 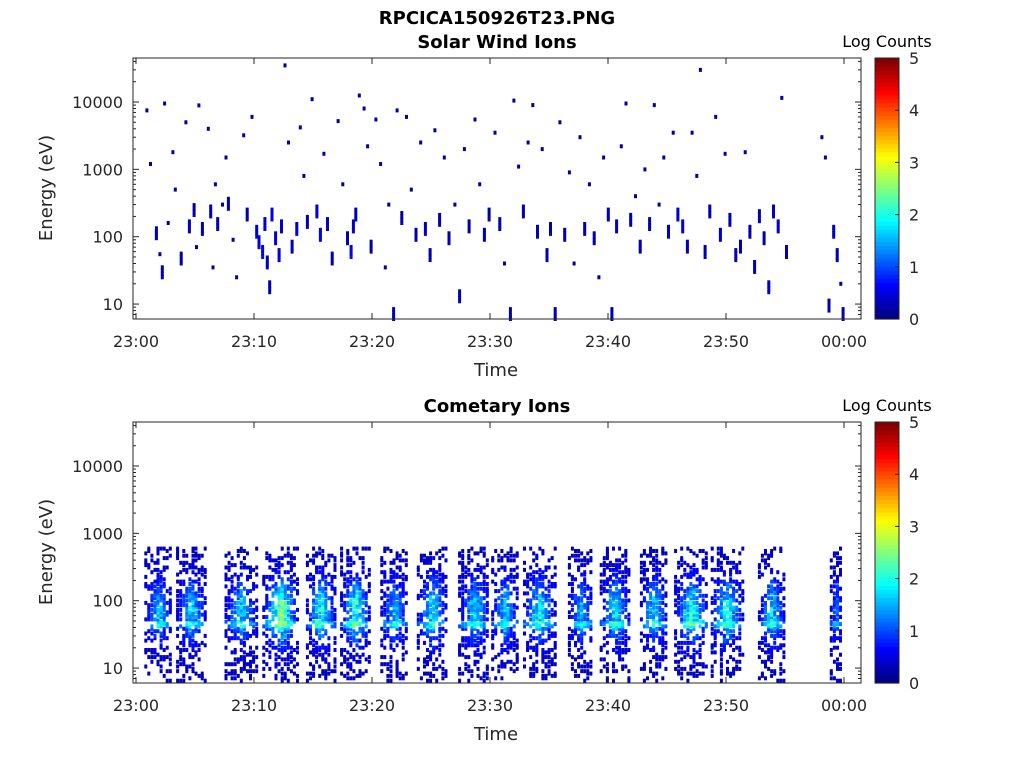 What do you see at coordinates (887, 405) in the screenshot?
I see `colorbar-label: Log Counts` at bounding box center [887, 405].